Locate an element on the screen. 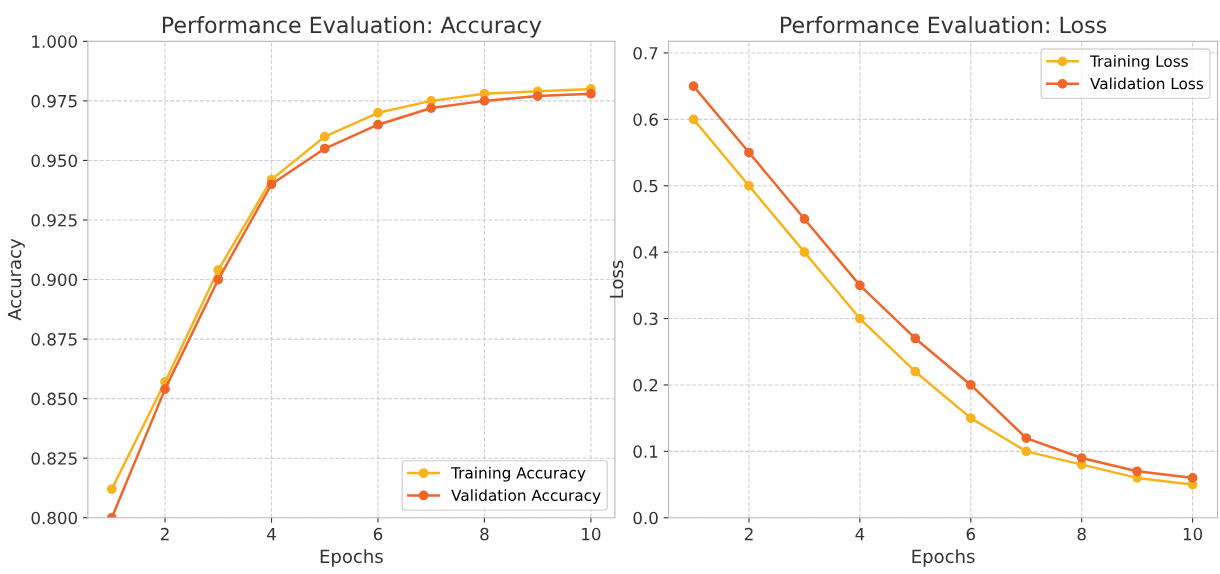 The image size is (1220, 574). y-tick-label: 0.900 is located at coordinates (54, 280).